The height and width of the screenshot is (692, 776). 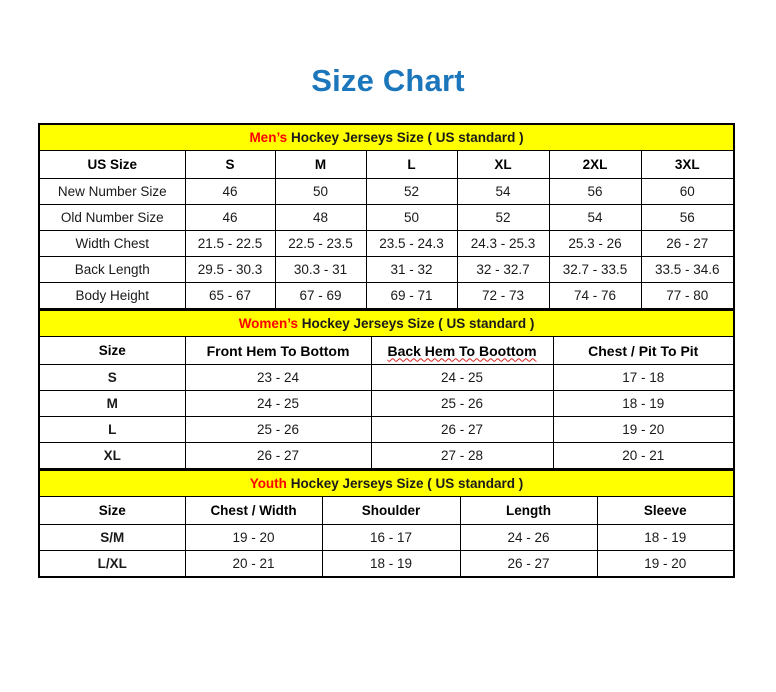 I want to click on mens-row-label-1: Old Number Size, so click(x=112, y=217).